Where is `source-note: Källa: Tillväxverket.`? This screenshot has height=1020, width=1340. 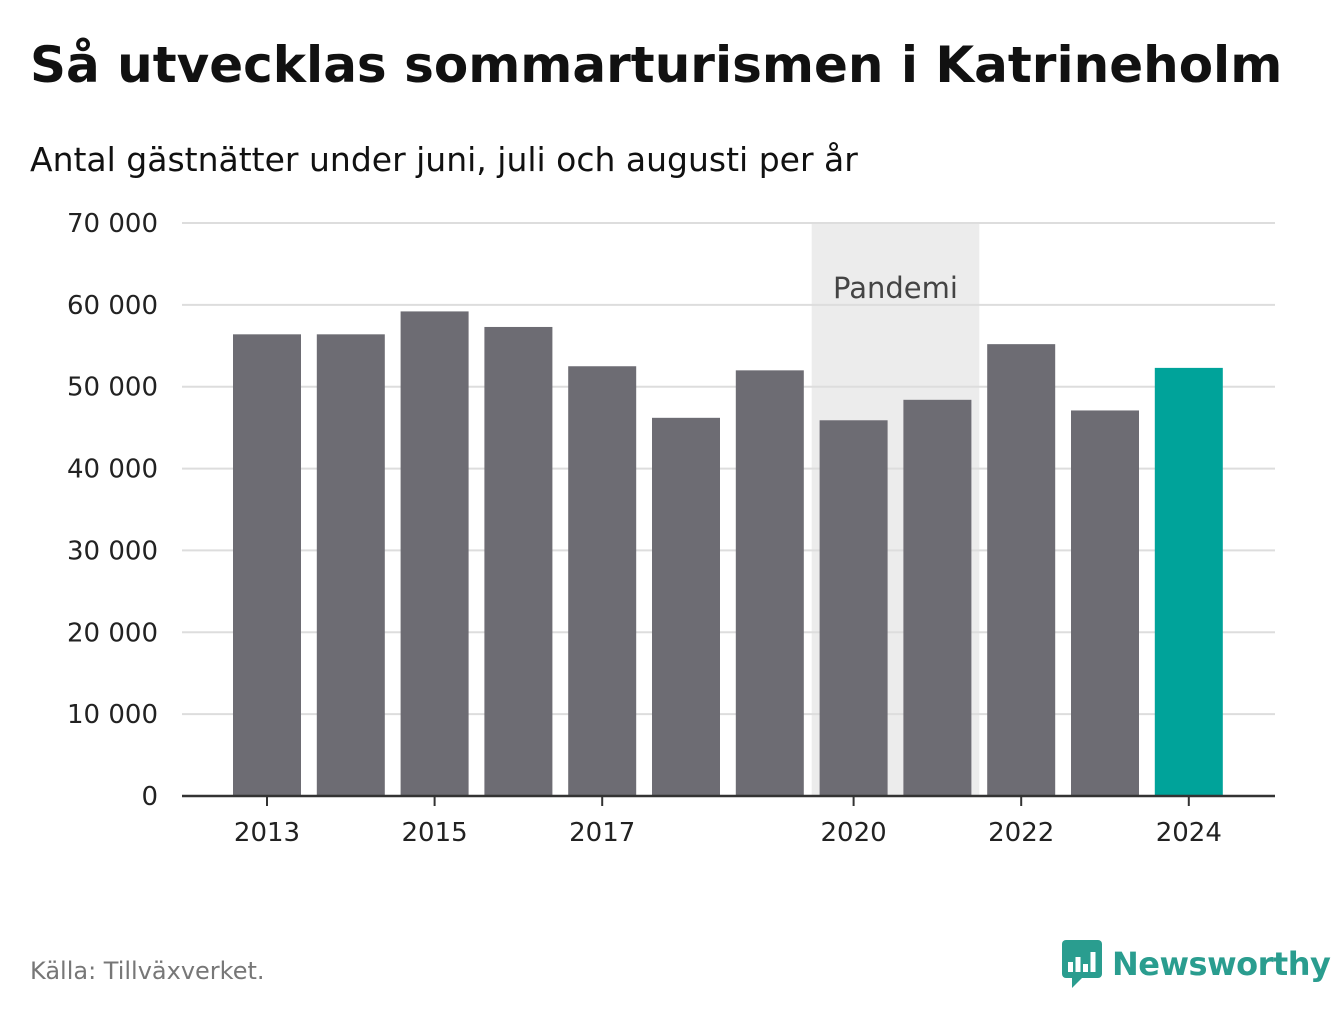 source-note: Källa: Tillväxverket. is located at coordinates (147, 971).